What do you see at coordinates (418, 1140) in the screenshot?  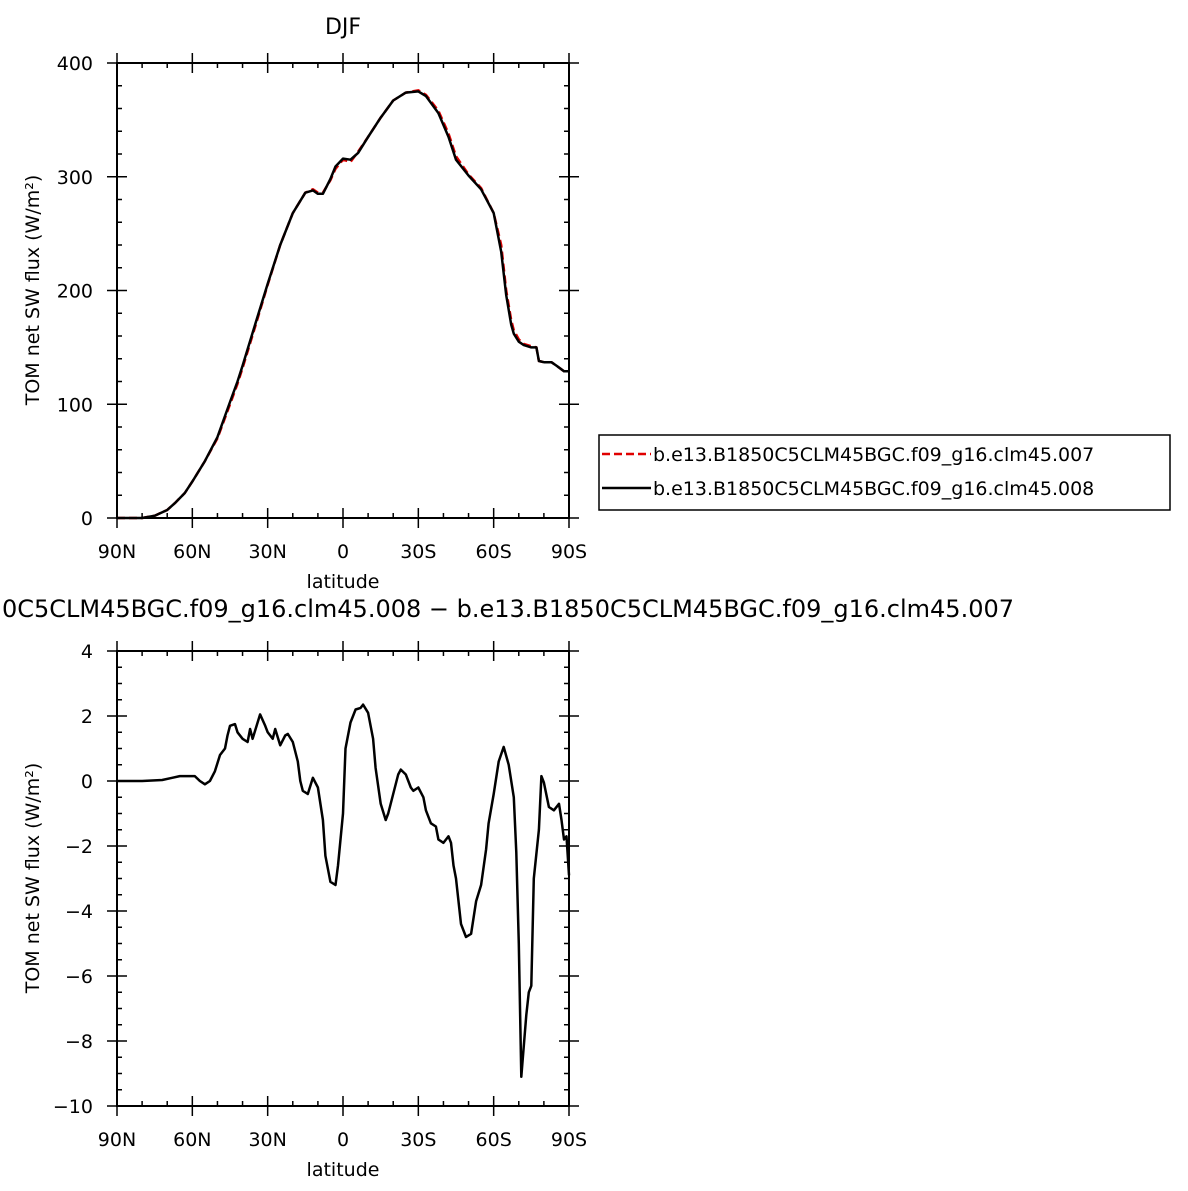 I see `bottom-x-tick-label: 30S` at bounding box center [418, 1140].